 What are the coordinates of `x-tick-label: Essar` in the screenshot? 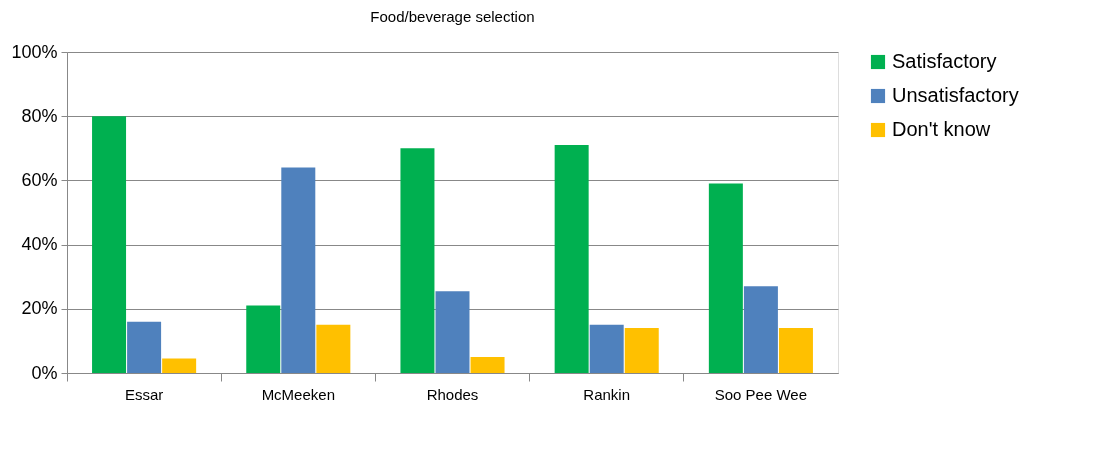 It's located at (144, 394).